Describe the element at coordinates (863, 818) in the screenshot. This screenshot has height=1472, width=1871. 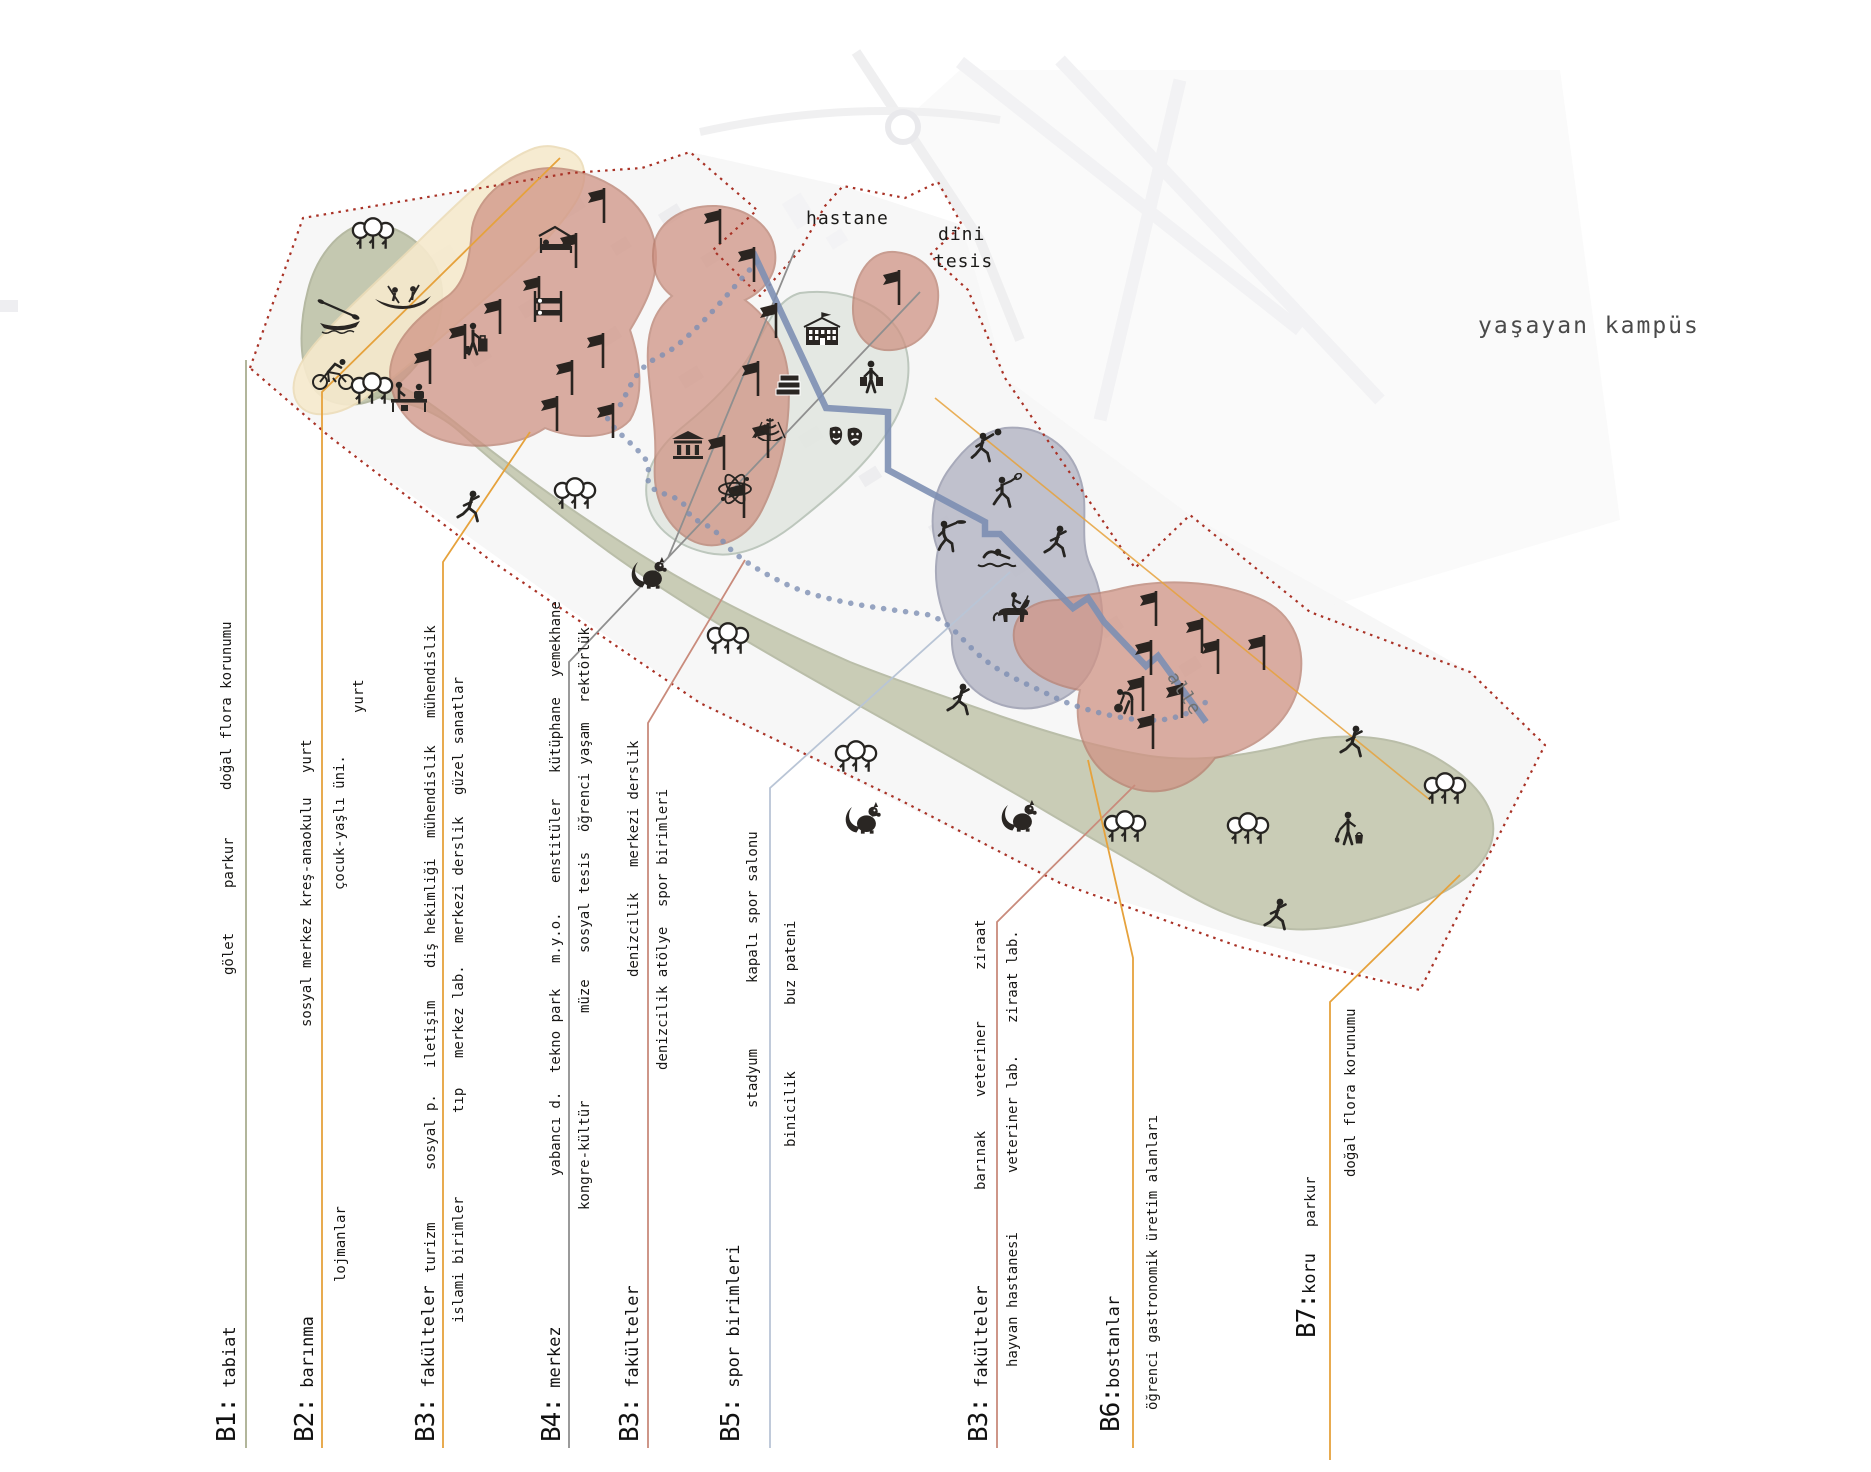
I see `squirrel-icon` at that location.